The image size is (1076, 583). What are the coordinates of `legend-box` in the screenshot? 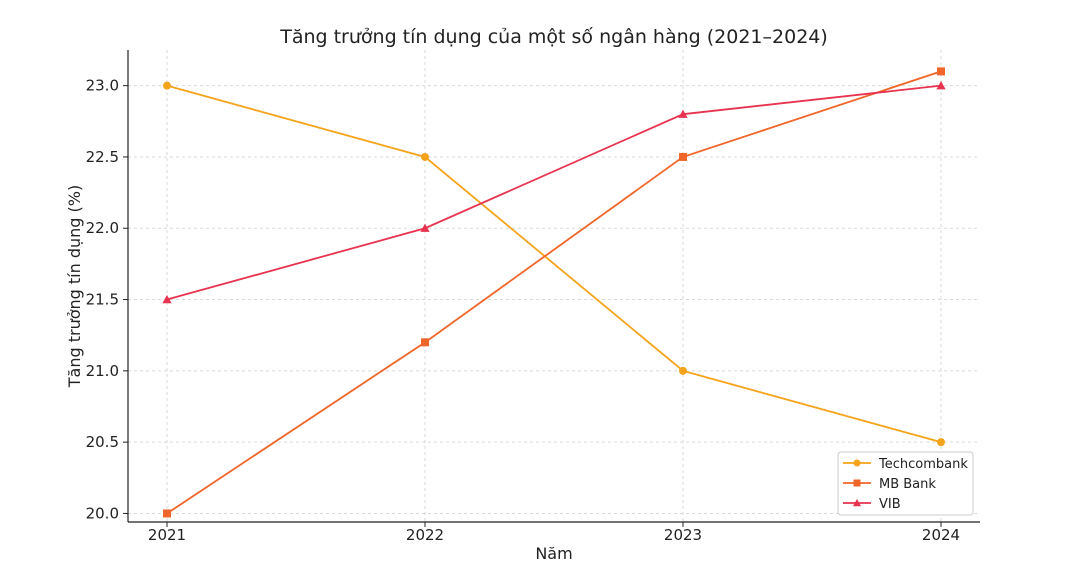 It's located at (905, 483).